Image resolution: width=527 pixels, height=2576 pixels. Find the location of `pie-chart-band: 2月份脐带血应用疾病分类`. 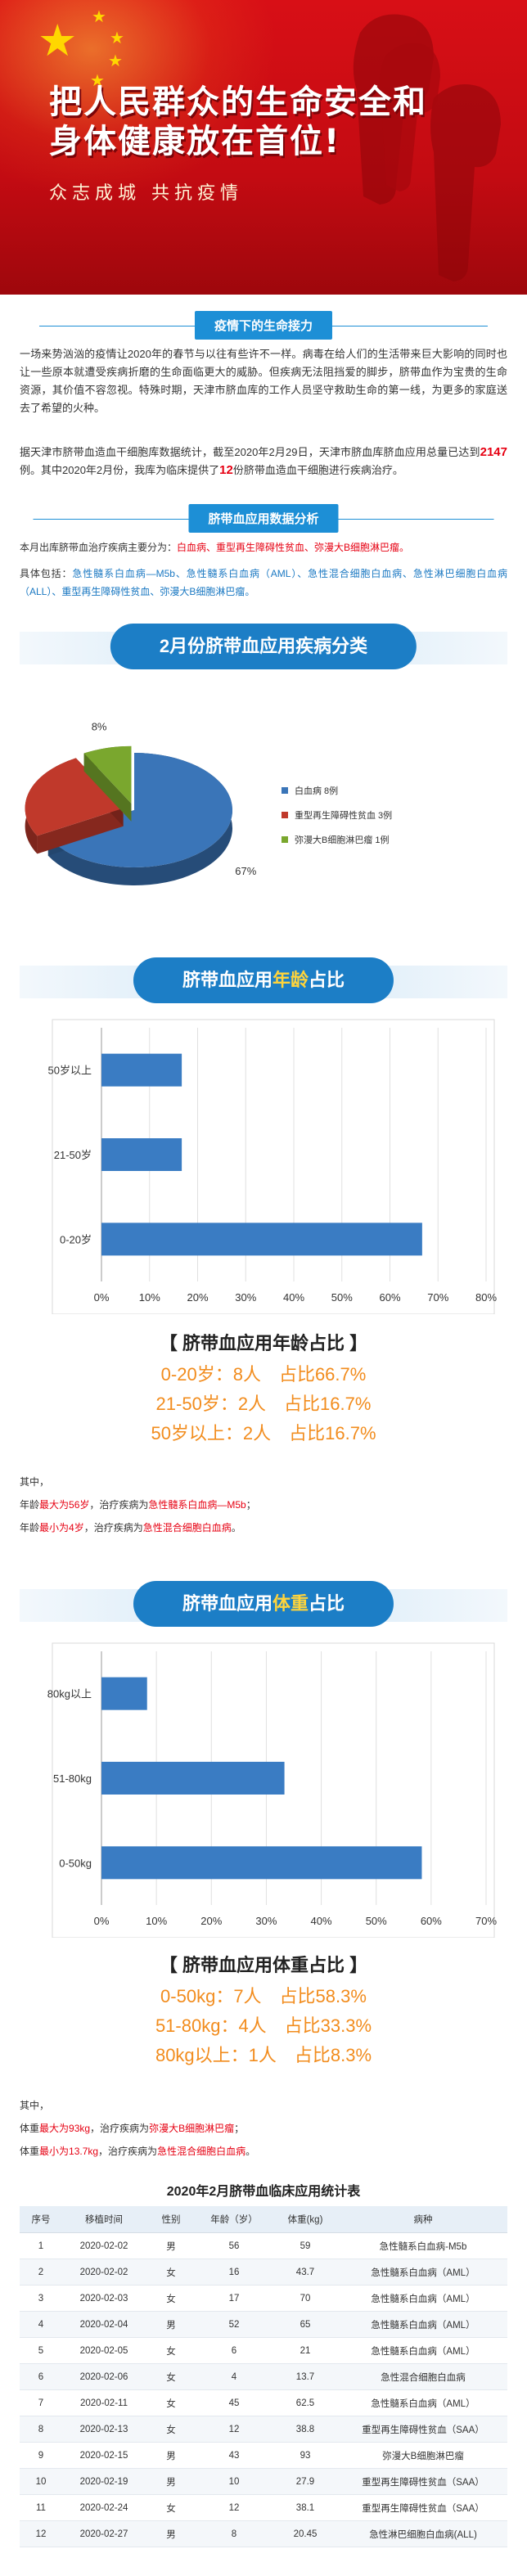

pie-chart-band: 2月份脐带血应用疾病分类 is located at coordinates (263, 646).